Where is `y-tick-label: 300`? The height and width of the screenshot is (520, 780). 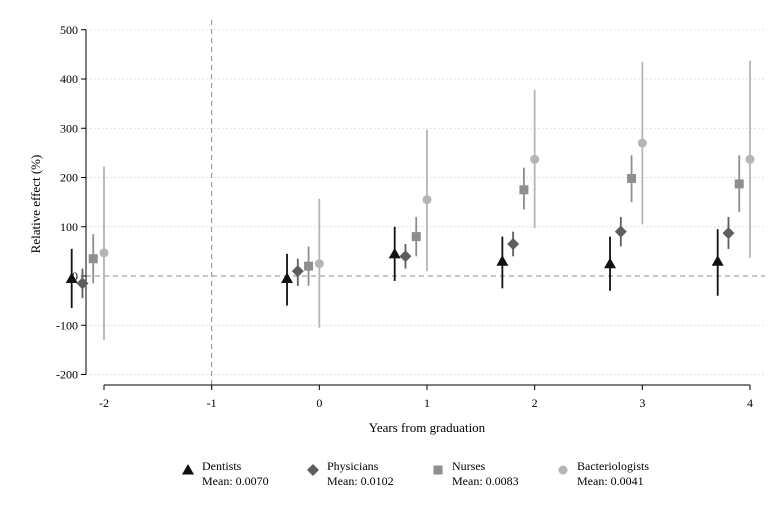
y-tick-label: 300 is located at coordinates (69, 128).